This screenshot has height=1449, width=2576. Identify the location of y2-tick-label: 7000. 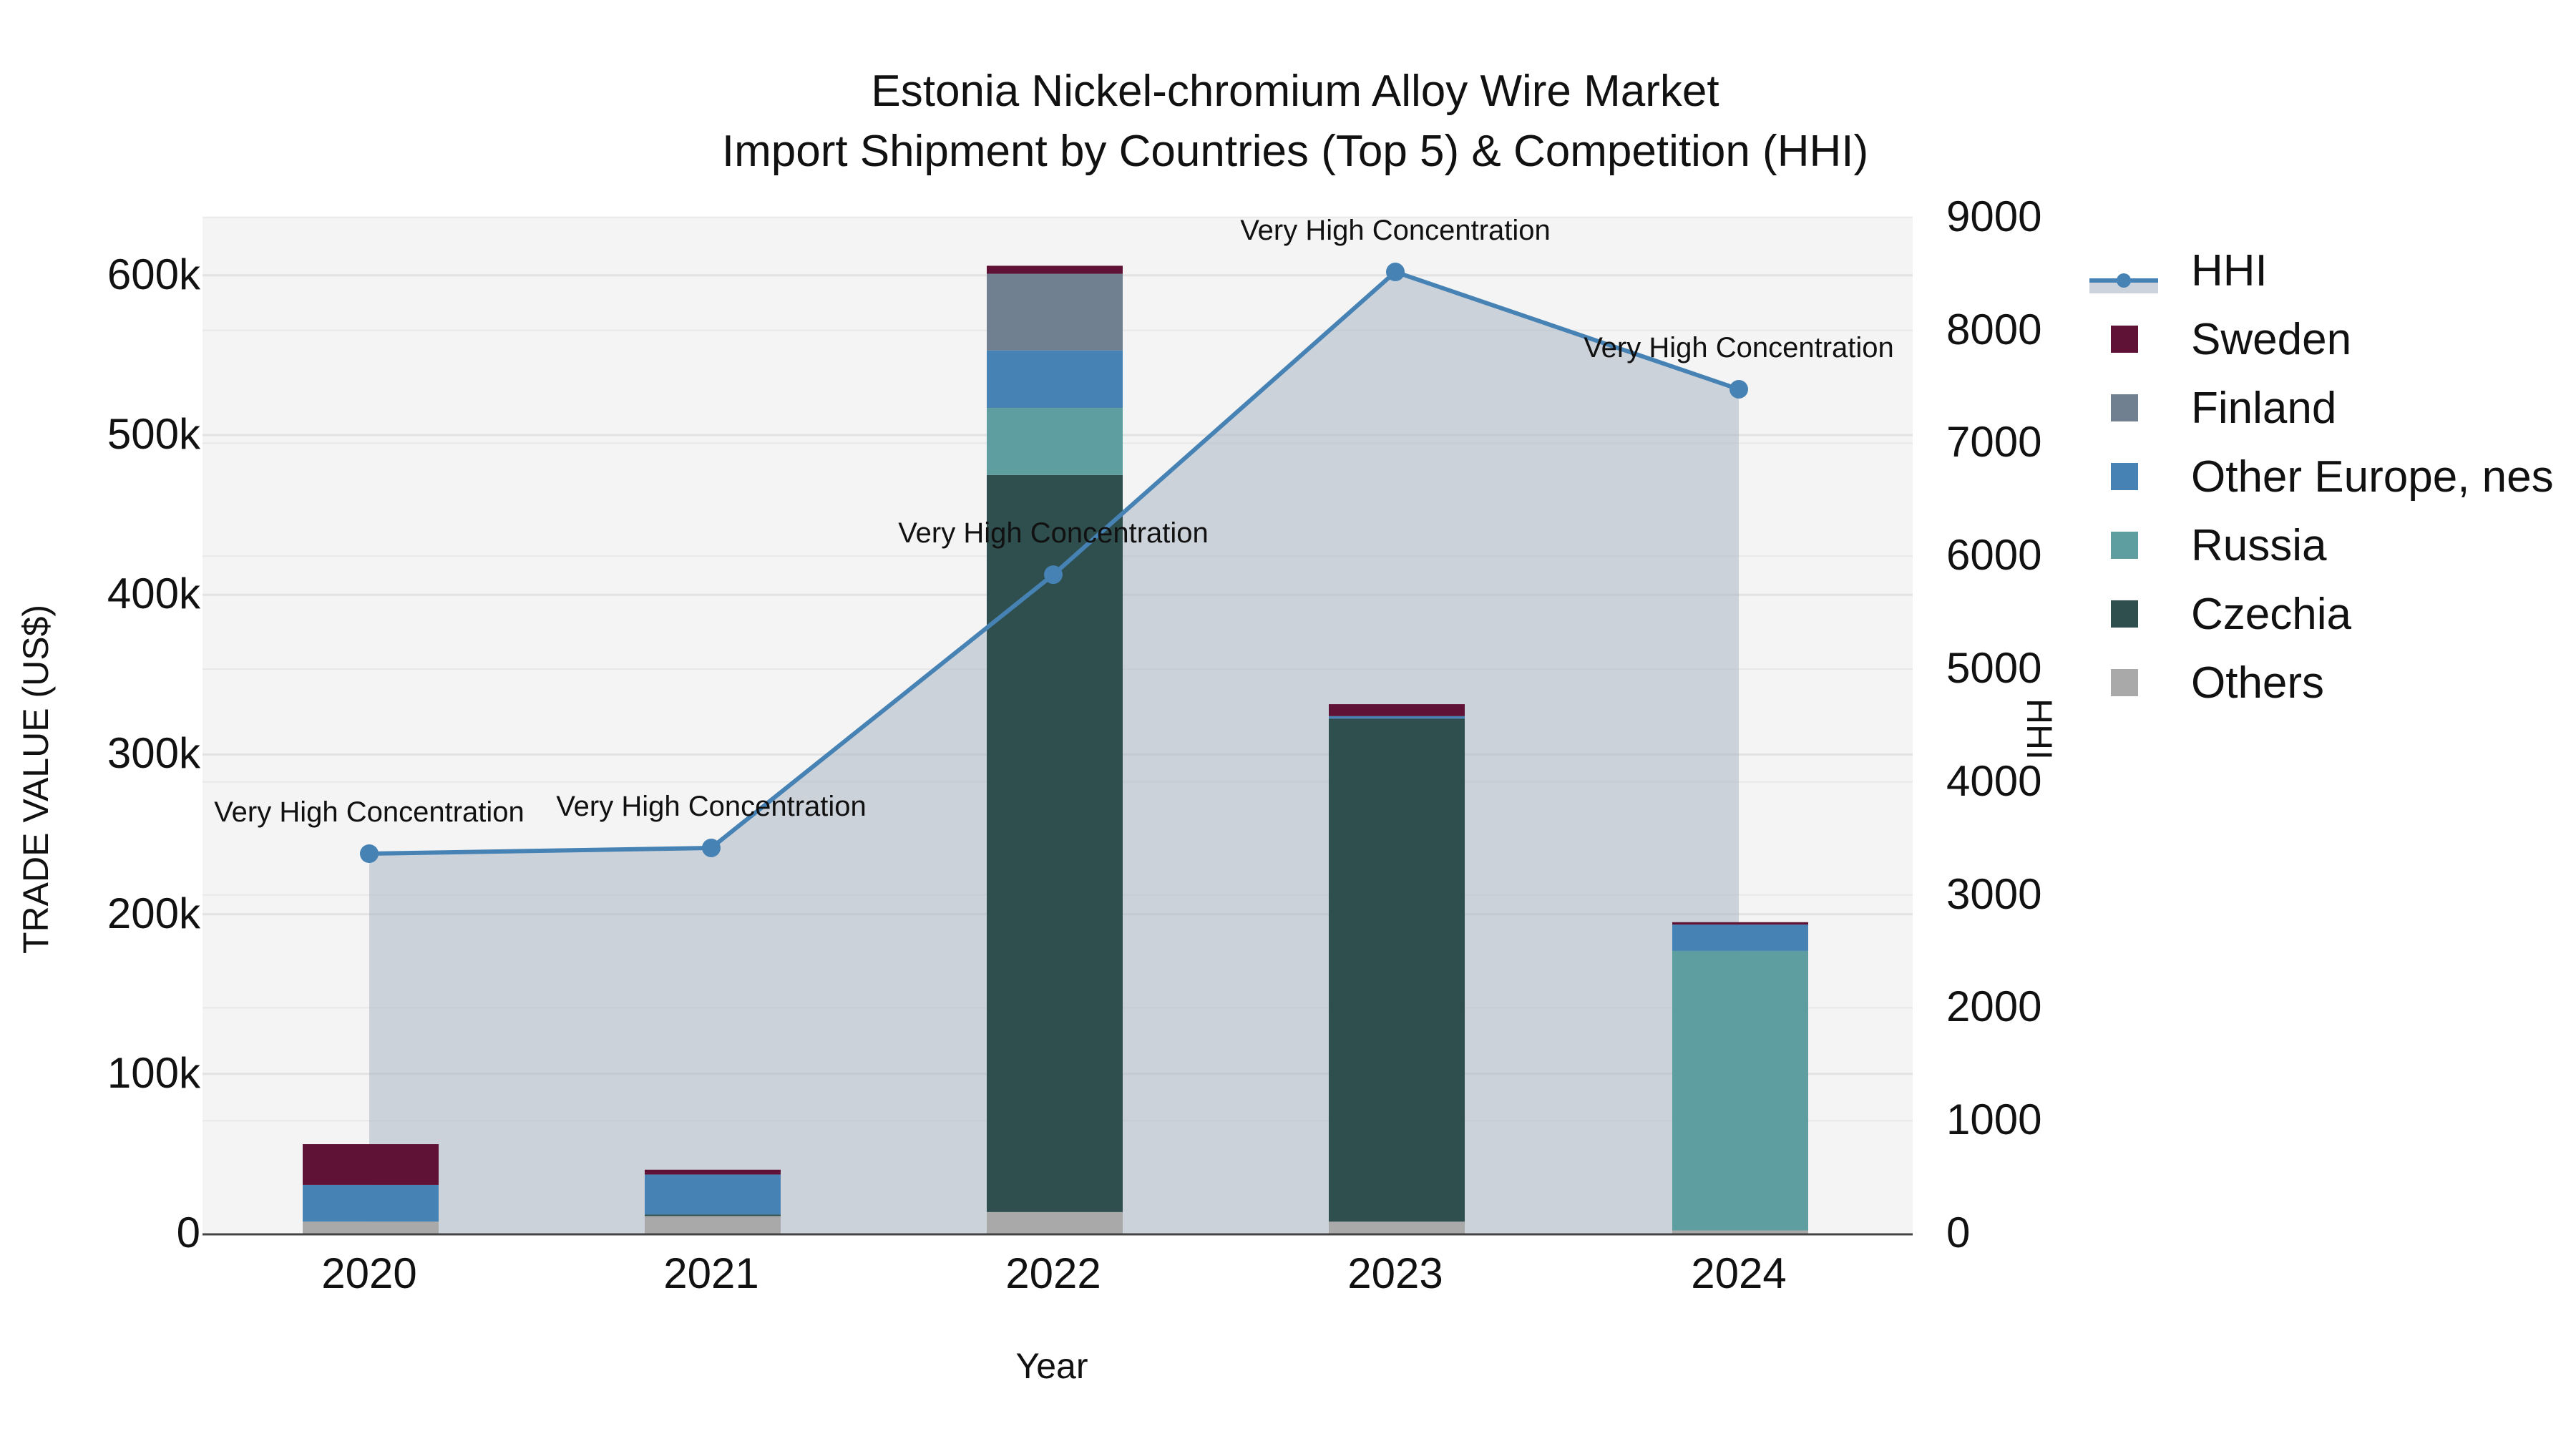
(1994, 442).